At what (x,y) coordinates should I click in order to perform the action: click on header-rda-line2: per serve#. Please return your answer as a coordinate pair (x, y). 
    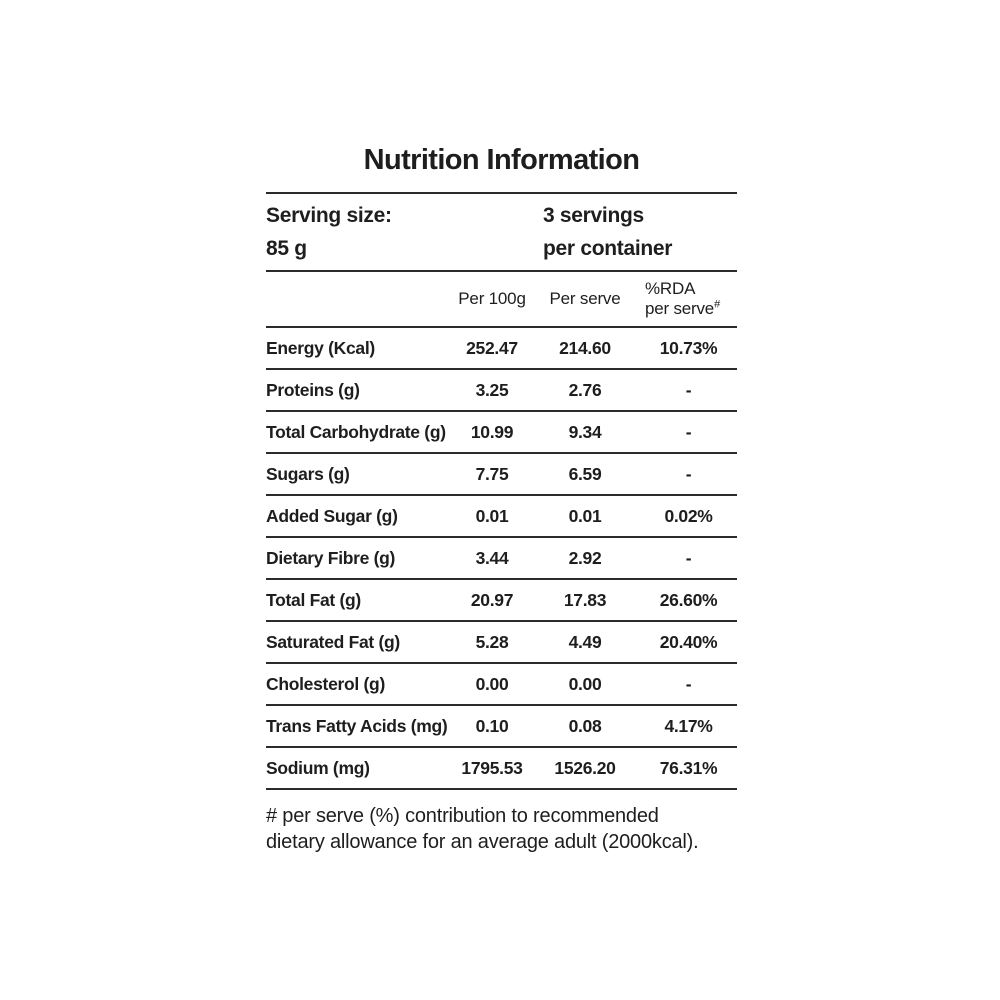
    Looking at the image, I should click on (691, 309).